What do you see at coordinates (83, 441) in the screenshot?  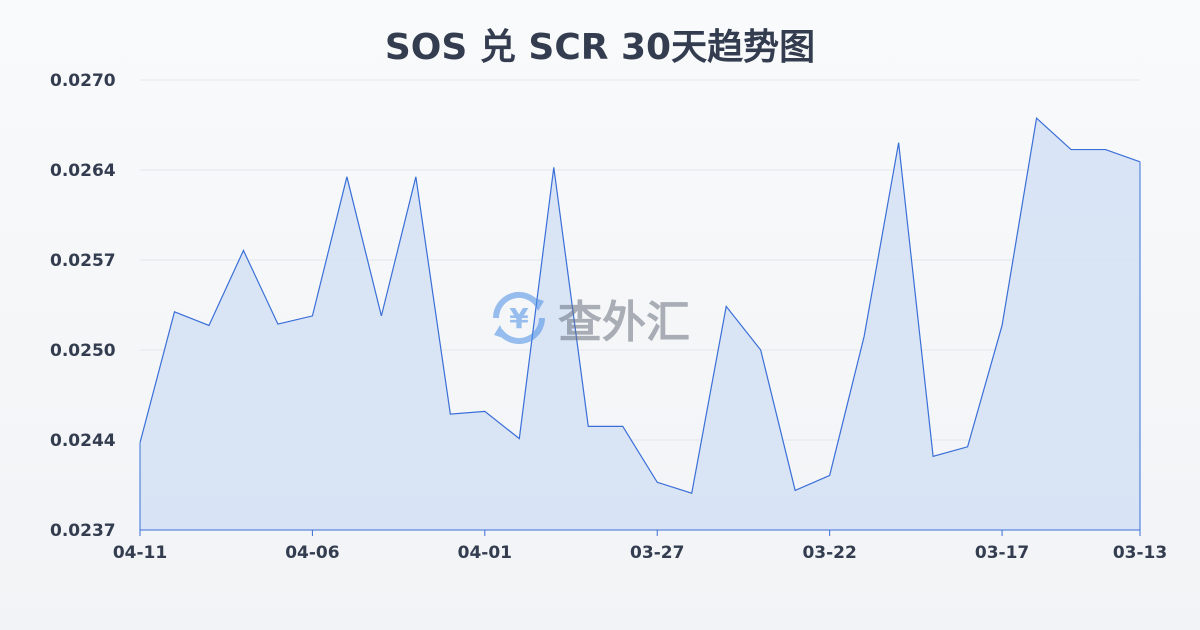 I see `y-tick-label: 0.0244` at bounding box center [83, 441].